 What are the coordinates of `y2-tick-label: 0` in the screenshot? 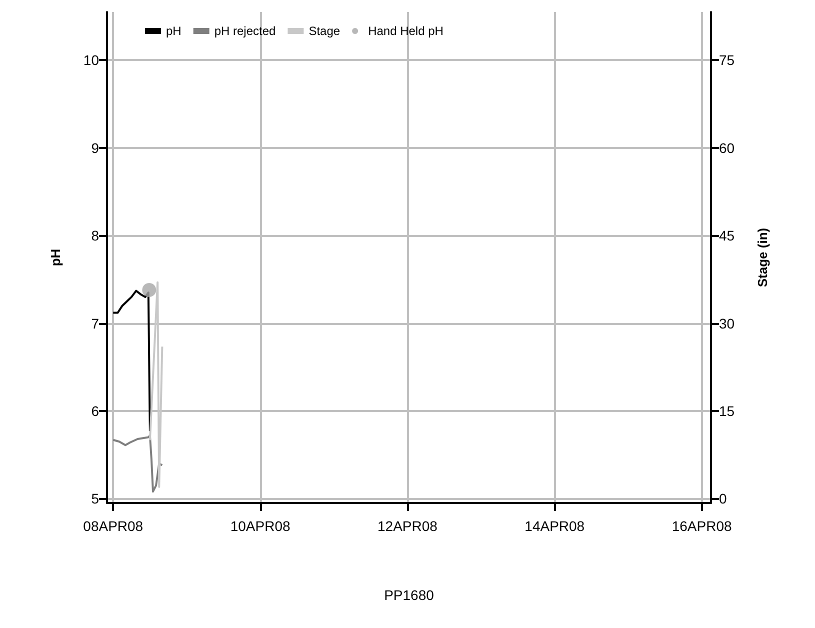 It's located at (723, 498).